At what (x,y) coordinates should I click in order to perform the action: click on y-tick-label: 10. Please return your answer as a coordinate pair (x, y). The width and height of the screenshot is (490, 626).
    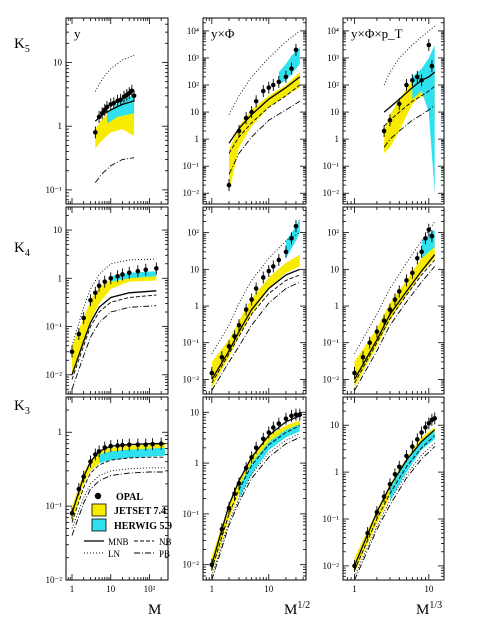
    Looking at the image, I should click on (195, 269).